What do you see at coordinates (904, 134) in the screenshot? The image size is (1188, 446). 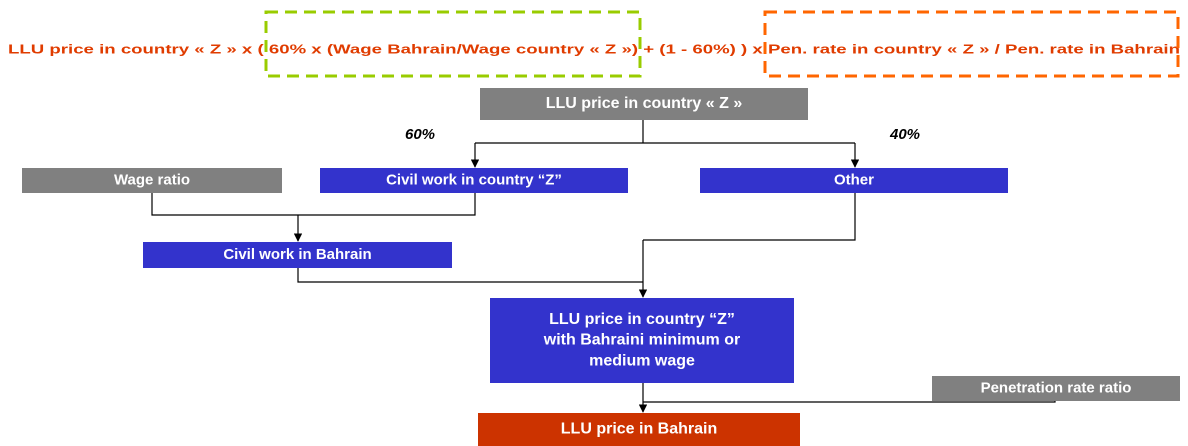 I see `weight-label: 40%` at bounding box center [904, 134].